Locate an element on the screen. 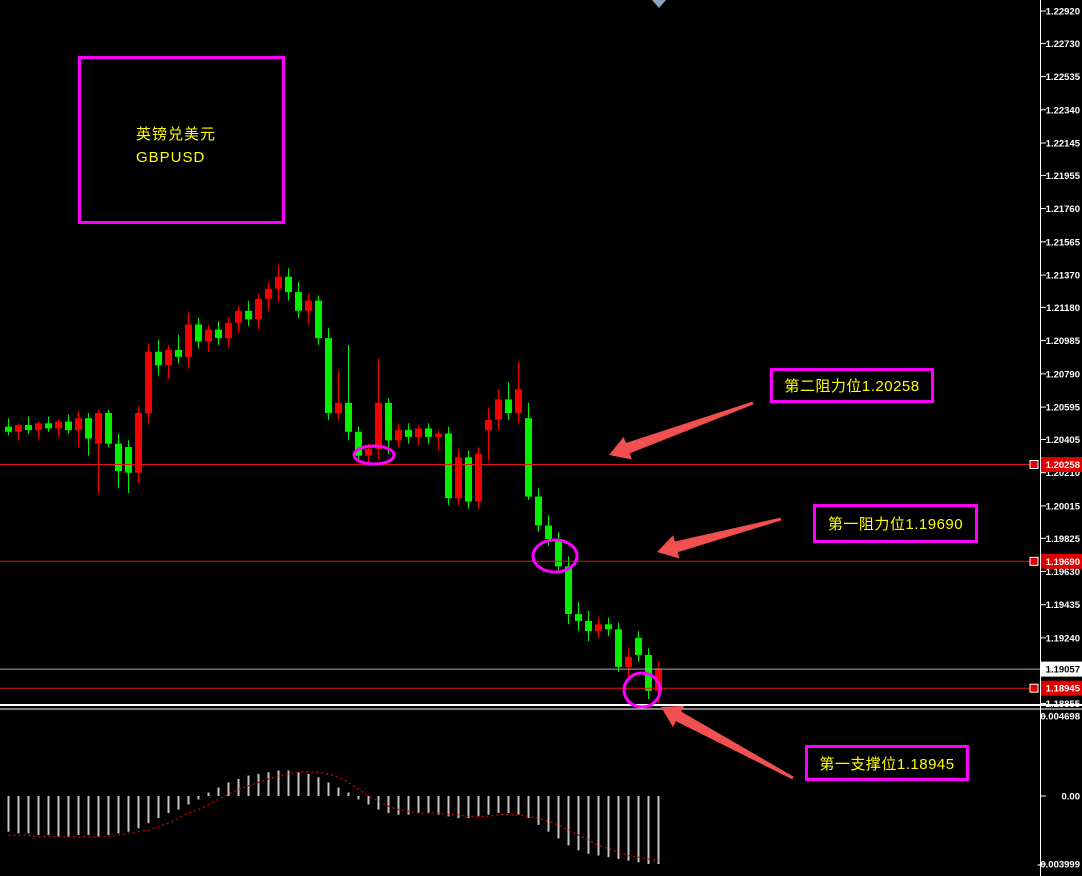  price-axis-label: 1.19630 is located at coordinates (1063, 572).